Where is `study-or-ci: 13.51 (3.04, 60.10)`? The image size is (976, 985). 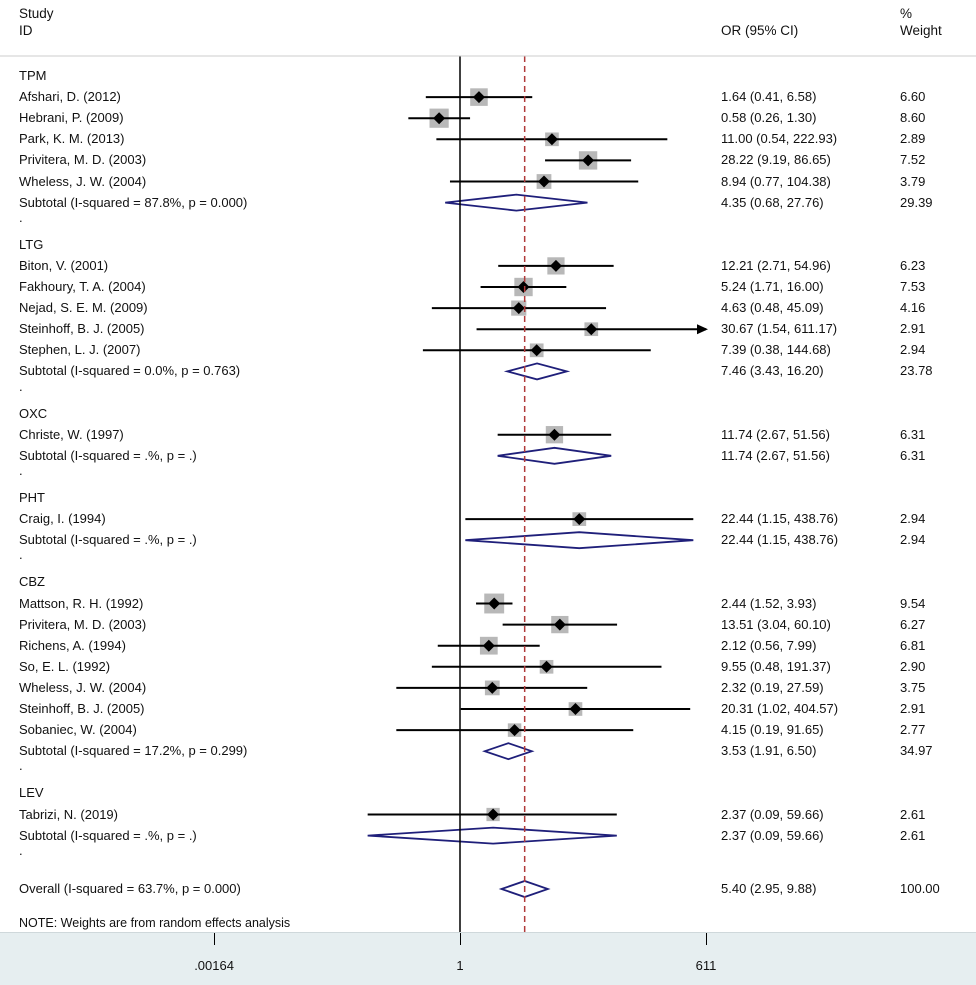 study-or-ci: 13.51 (3.04, 60.10) is located at coordinates (776, 624).